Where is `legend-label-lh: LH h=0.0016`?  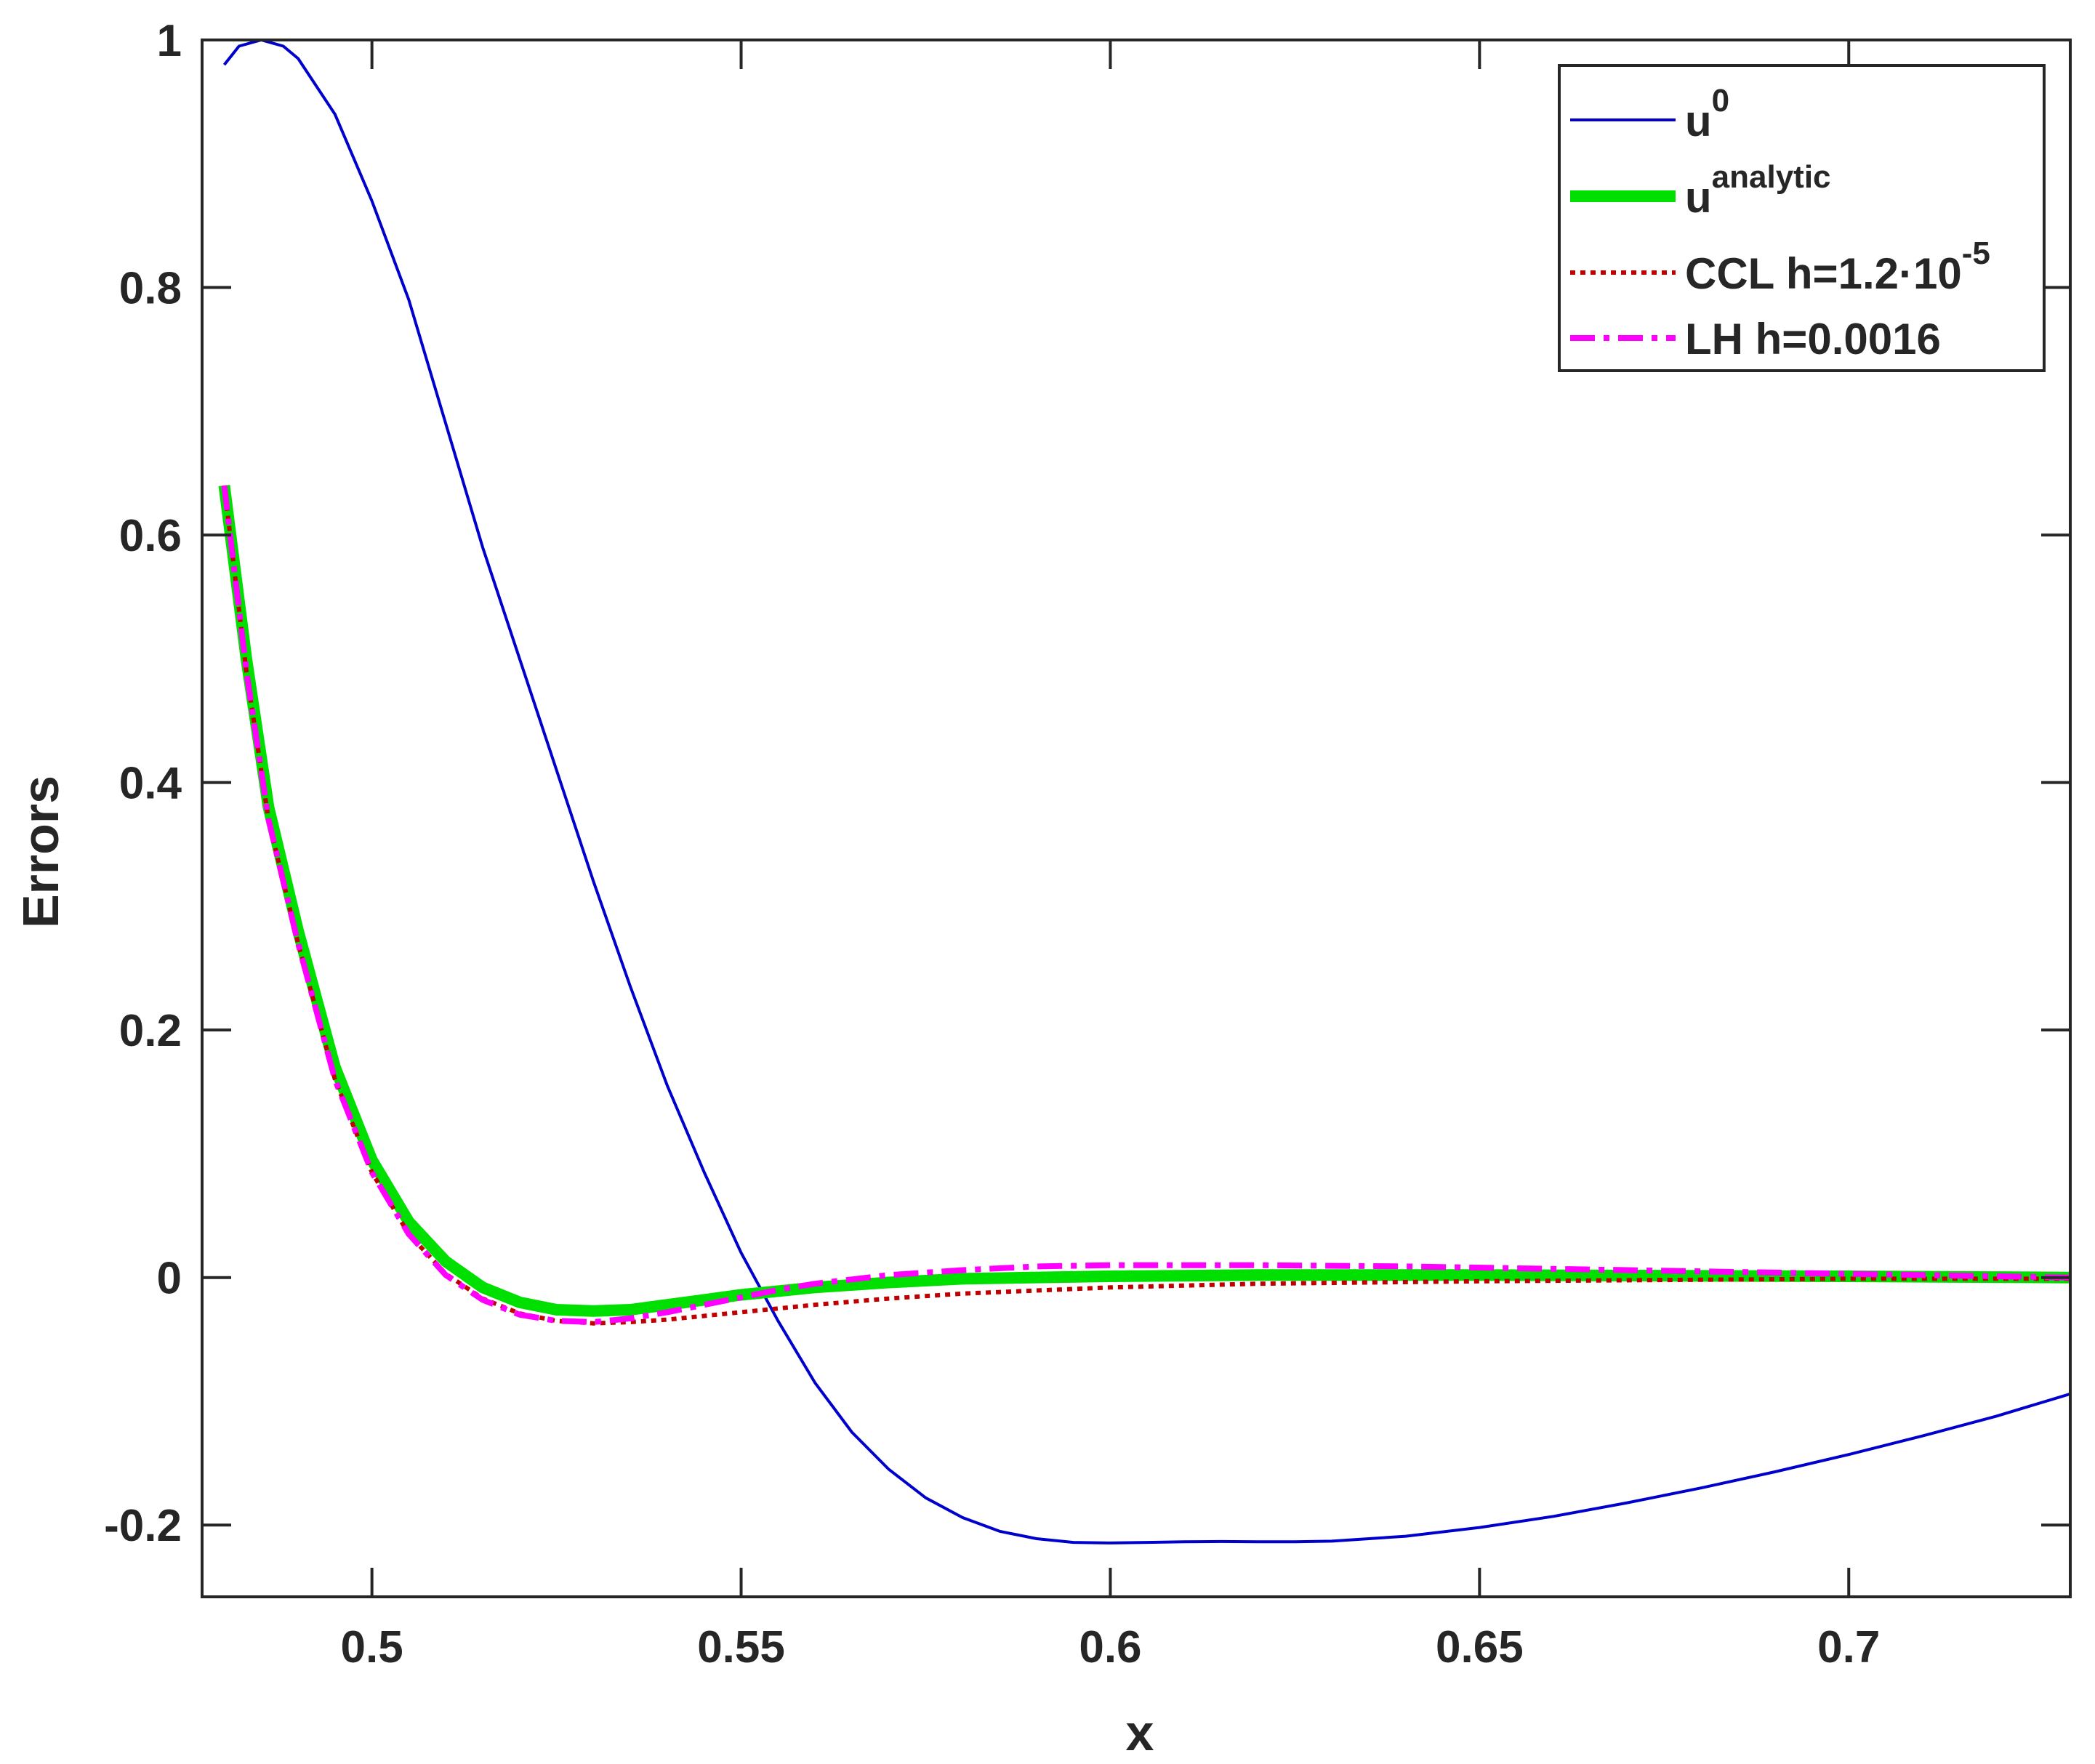
legend-label-lh: LH h=0.0016 is located at coordinates (1813, 339).